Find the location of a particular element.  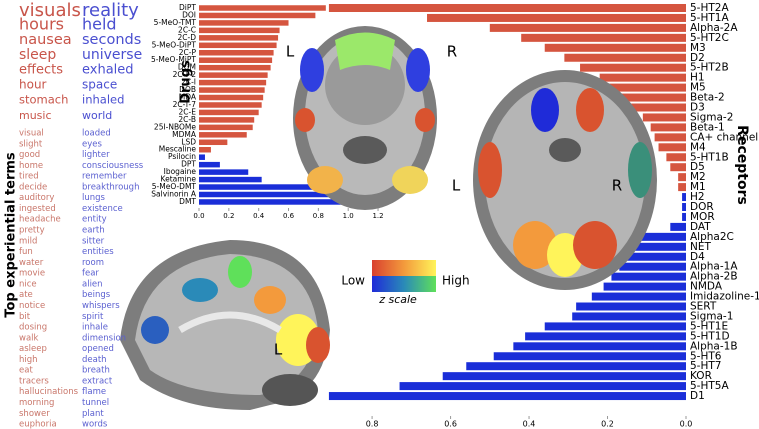

category-label: 5-HT1E is located at coordinates (709, 326).